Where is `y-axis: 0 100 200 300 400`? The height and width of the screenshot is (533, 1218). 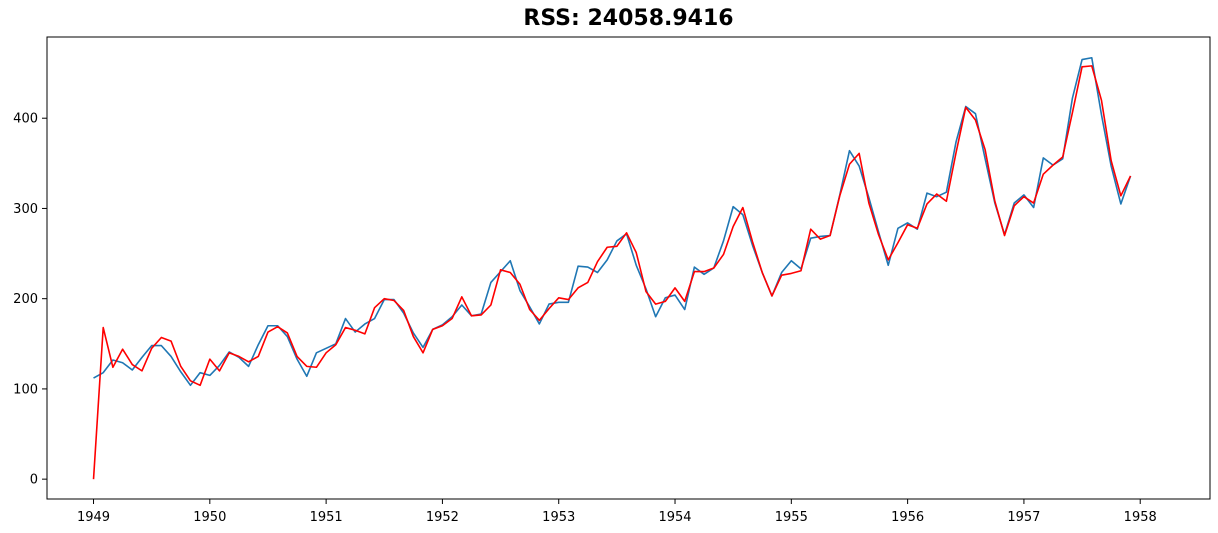 y-axis: 0 100 200 300 400 is located at coordinates (30, 300).